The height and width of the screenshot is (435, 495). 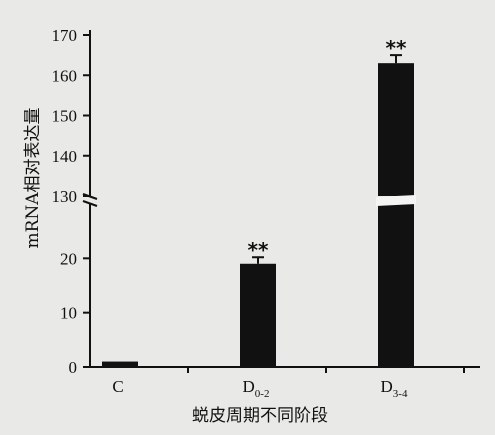 What do you see at coordinates (260, 416) in the screenshot?
I see `x-axis-title: 蜕皮周期不同阶段` at bounding box center [260, 416].